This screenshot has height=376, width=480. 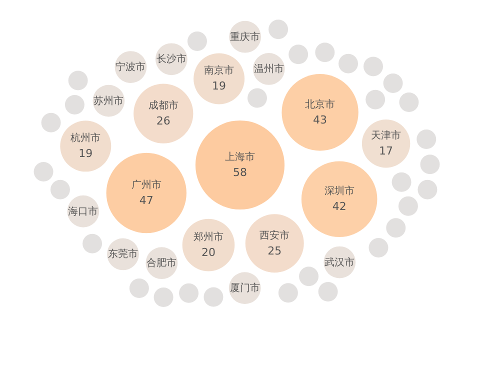 I want to click on category-label: 成都市, so click(x=163, y=106).